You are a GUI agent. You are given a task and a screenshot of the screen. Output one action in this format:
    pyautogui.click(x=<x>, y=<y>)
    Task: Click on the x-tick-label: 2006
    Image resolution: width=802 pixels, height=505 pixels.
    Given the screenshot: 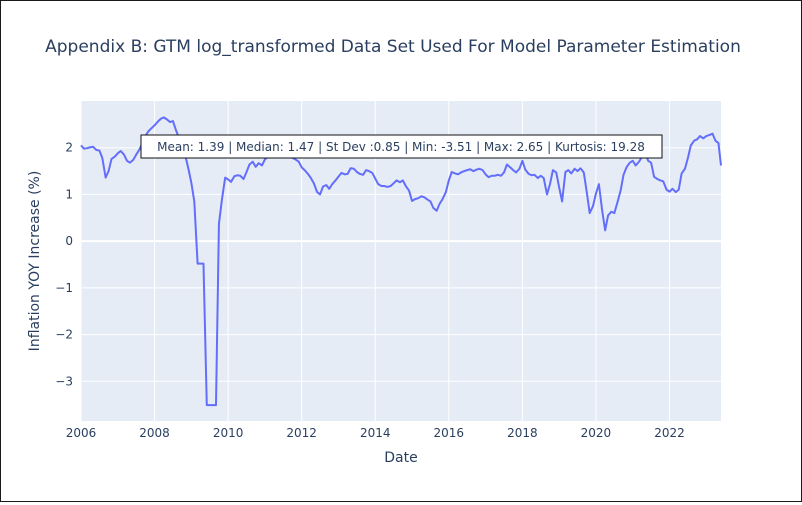 What is the action you would take?
    pyautogui.click(x=81, y=433)
    